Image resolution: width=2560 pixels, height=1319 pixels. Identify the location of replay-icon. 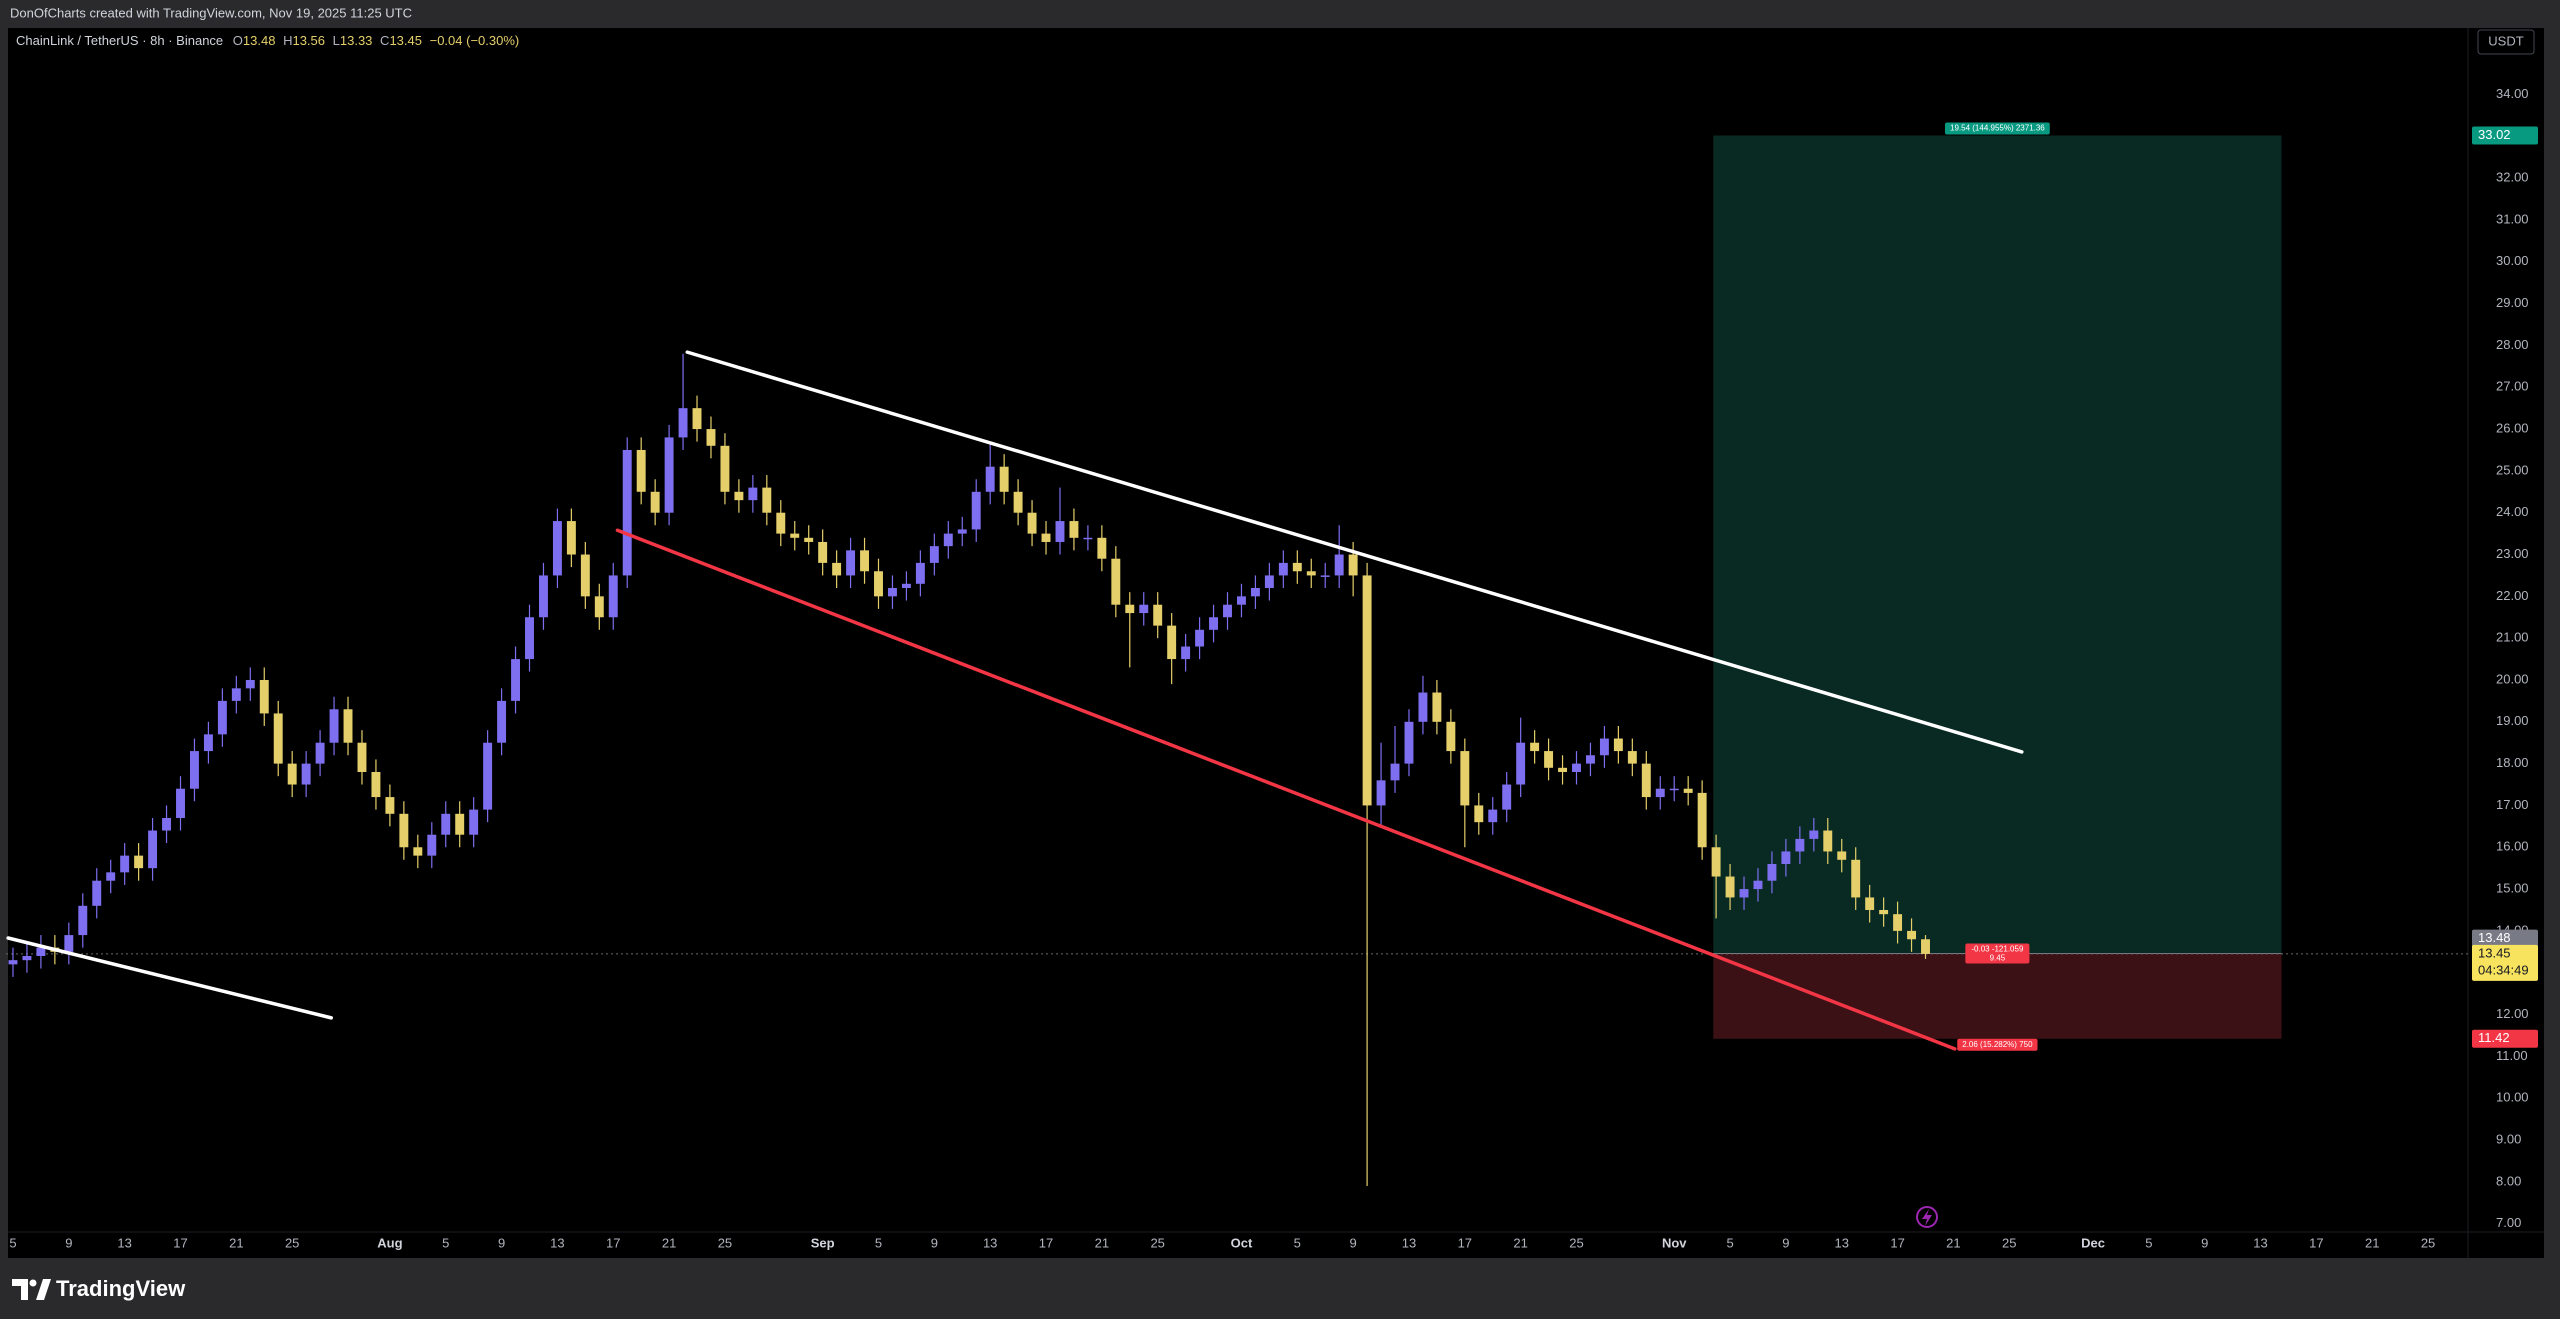
(1927, 1217).